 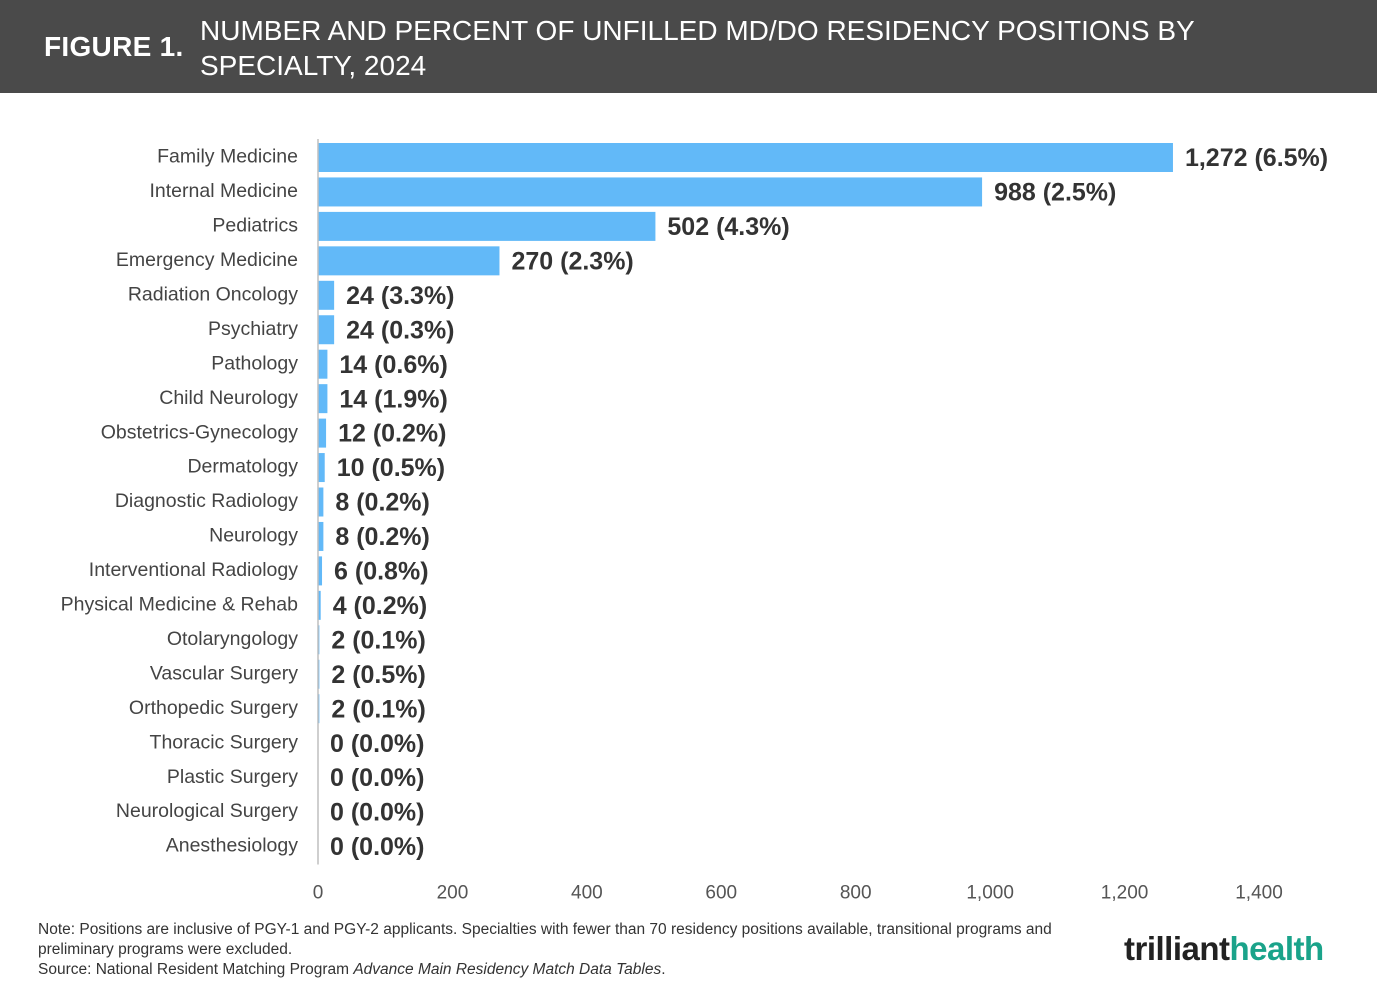 I want to click on logo-part-2: health, so click(x=1277, y=948).